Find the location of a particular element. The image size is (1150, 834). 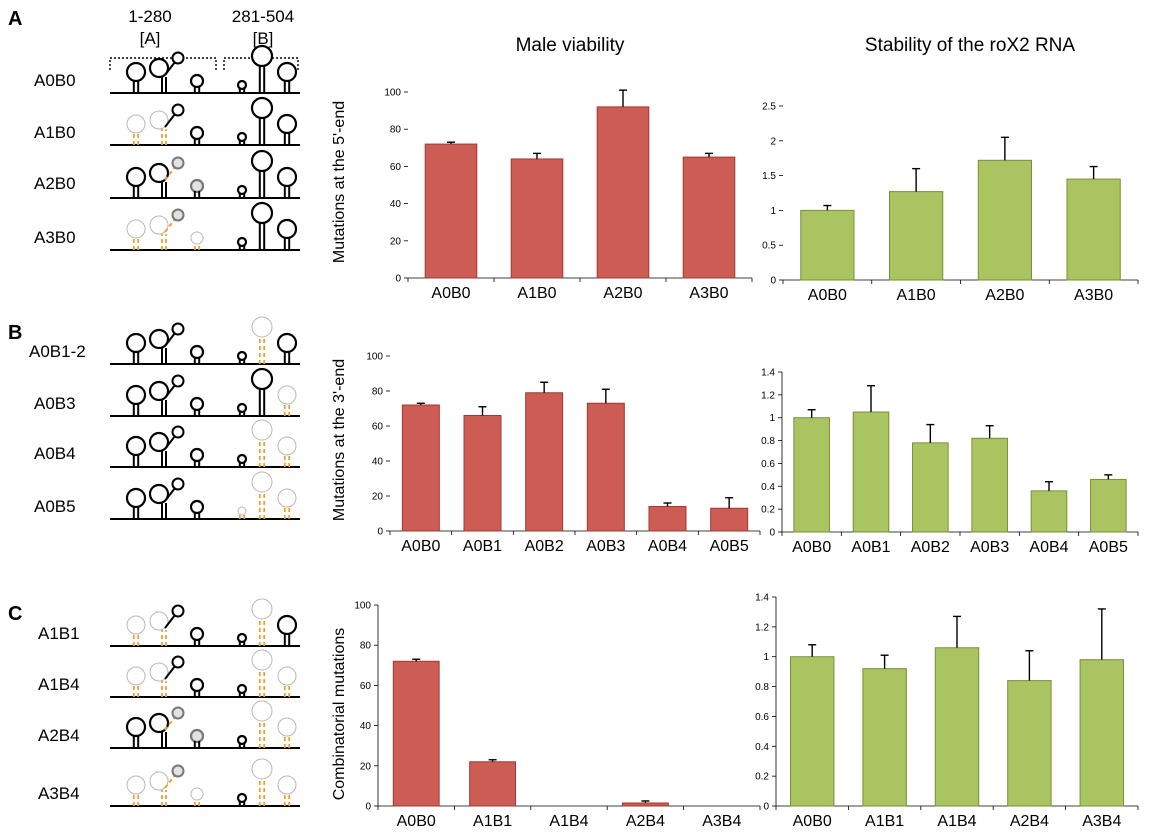

y-tick-label: 40 is located at coordinates (366, 726).